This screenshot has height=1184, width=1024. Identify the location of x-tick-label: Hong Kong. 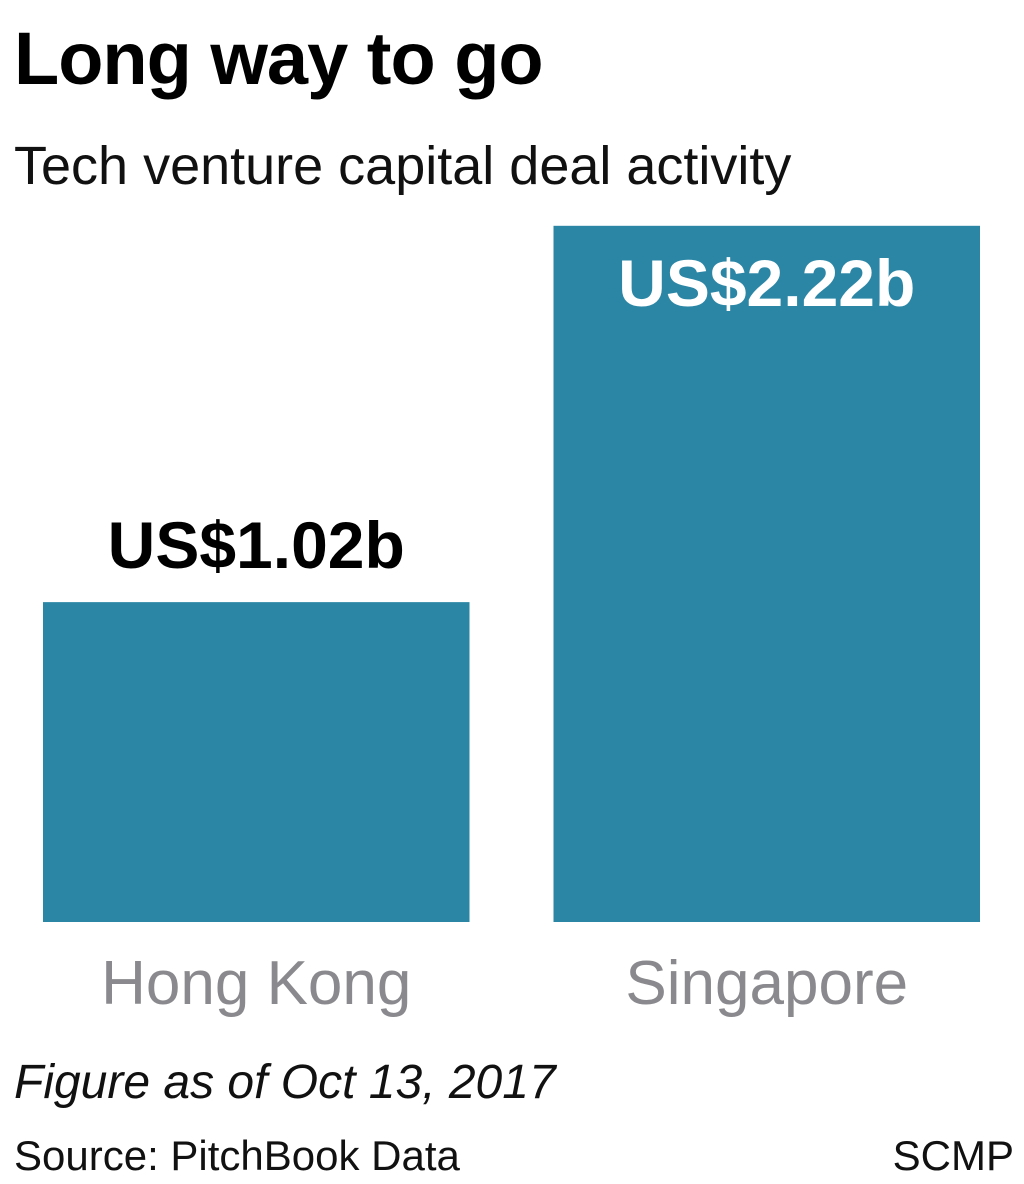
(256, 983).